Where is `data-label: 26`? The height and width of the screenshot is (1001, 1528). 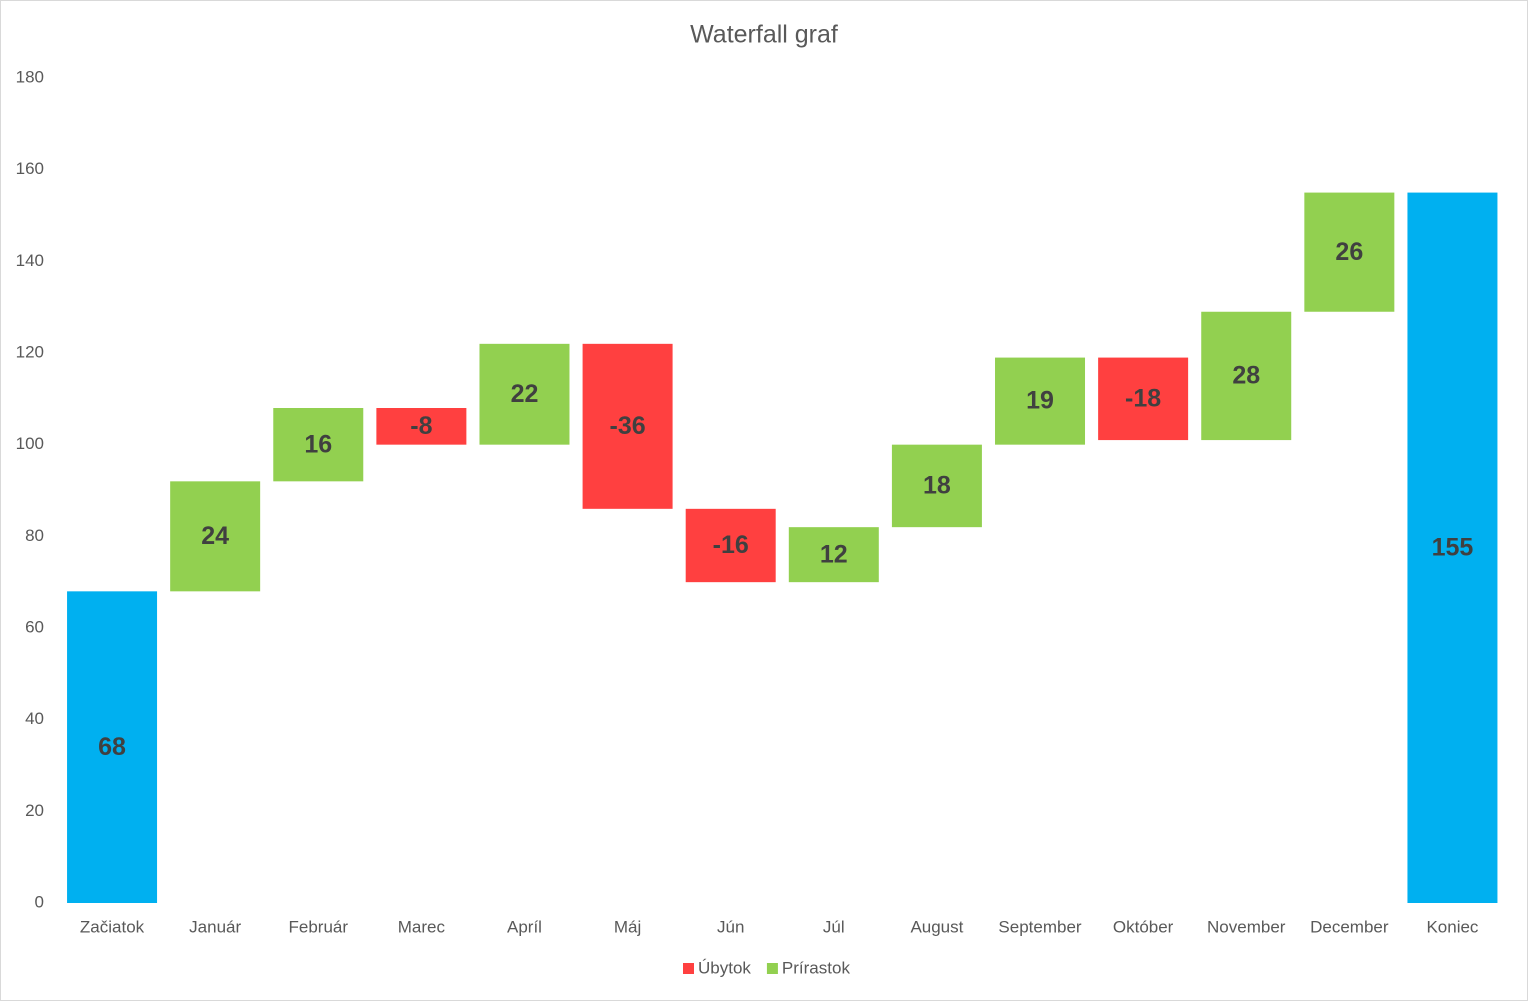 data-label: 26 is located at coordinates (1349, 252).